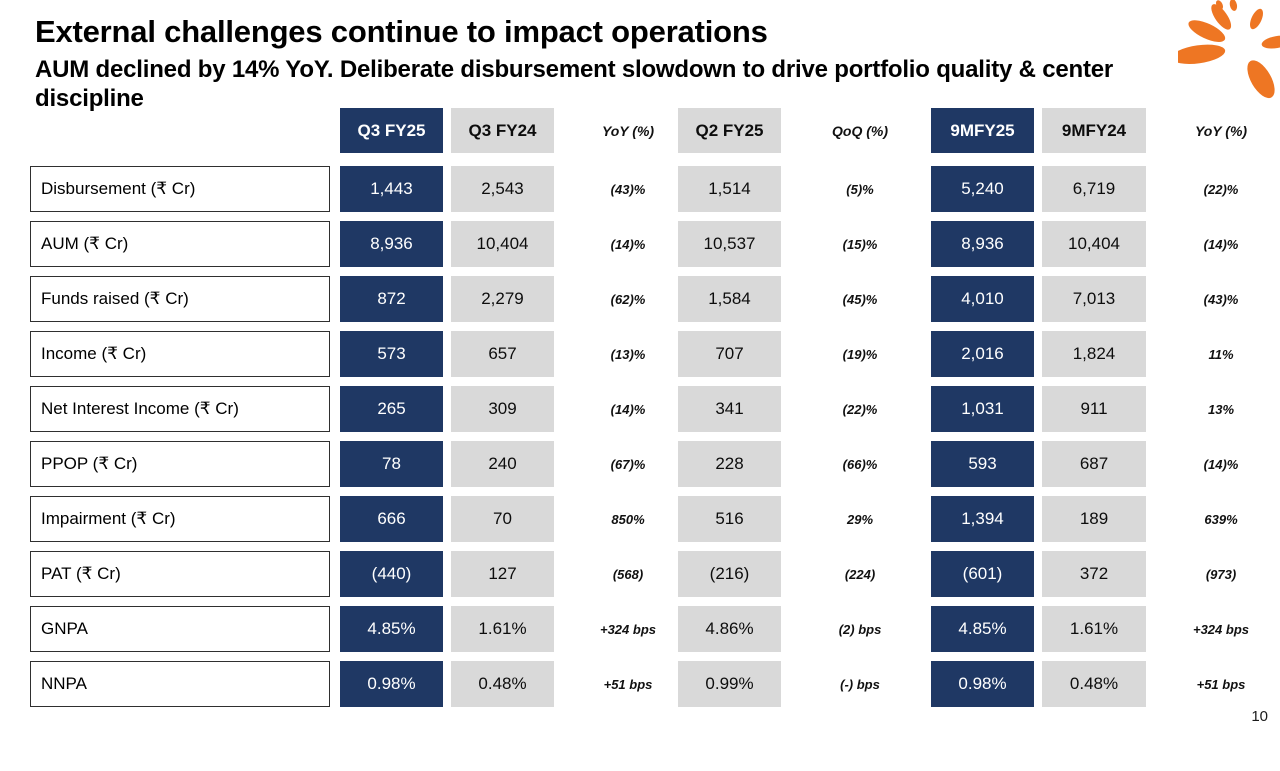 This screenshot has width=1280, height=771. Describe the element at coordinates (982, 189) in the screenshot. I see `cell-9mfy25: 5,240` at that location.